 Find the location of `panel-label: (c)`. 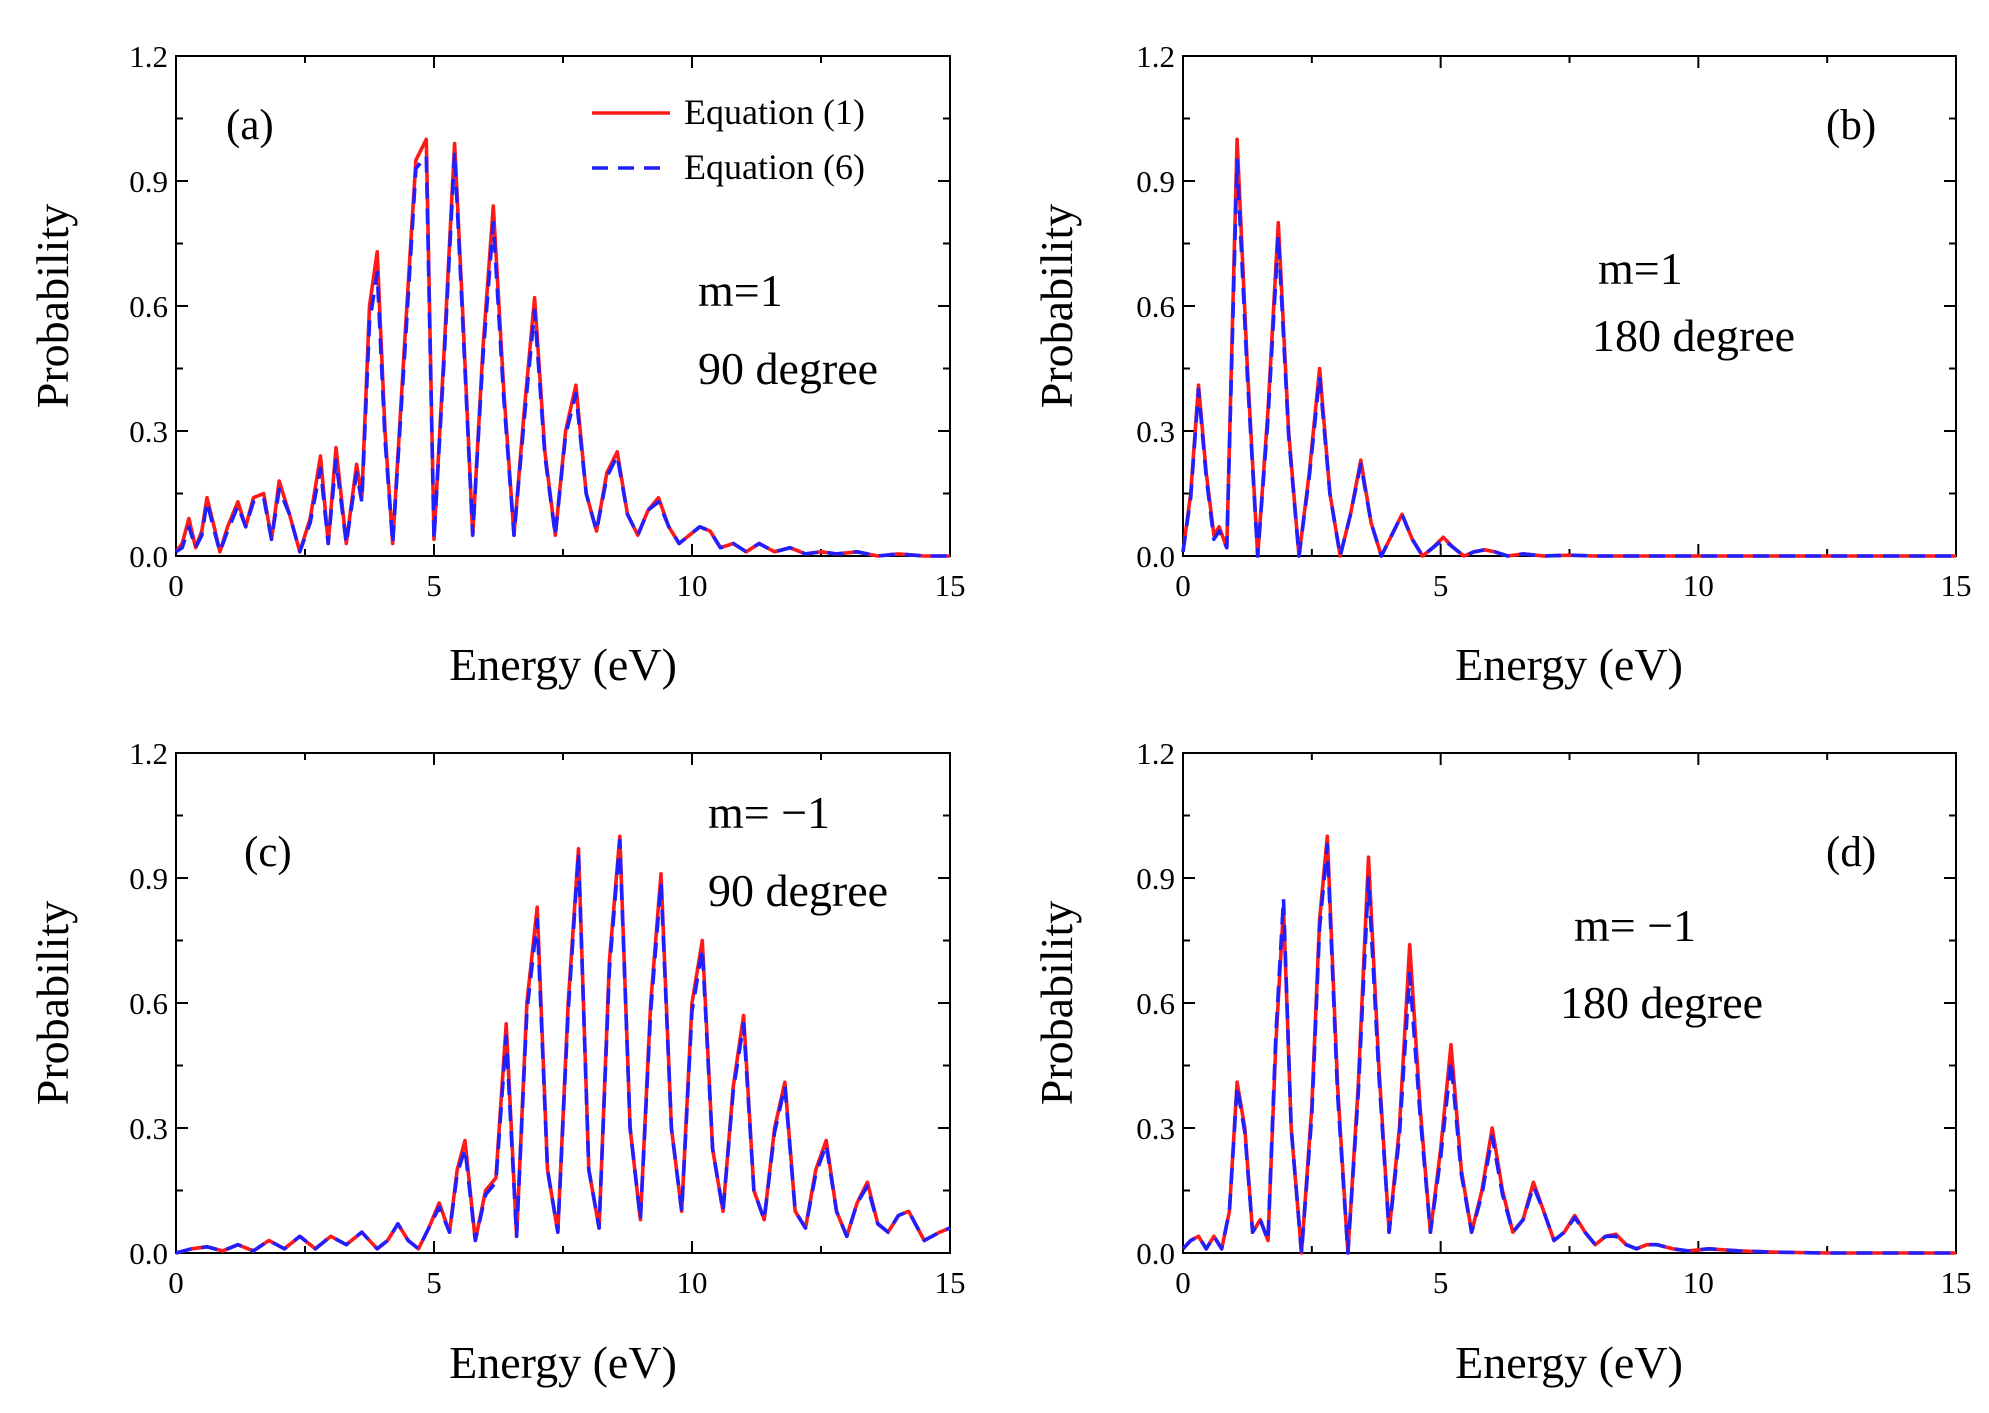

panel-label: (c) is located at coordinates (268, 852).